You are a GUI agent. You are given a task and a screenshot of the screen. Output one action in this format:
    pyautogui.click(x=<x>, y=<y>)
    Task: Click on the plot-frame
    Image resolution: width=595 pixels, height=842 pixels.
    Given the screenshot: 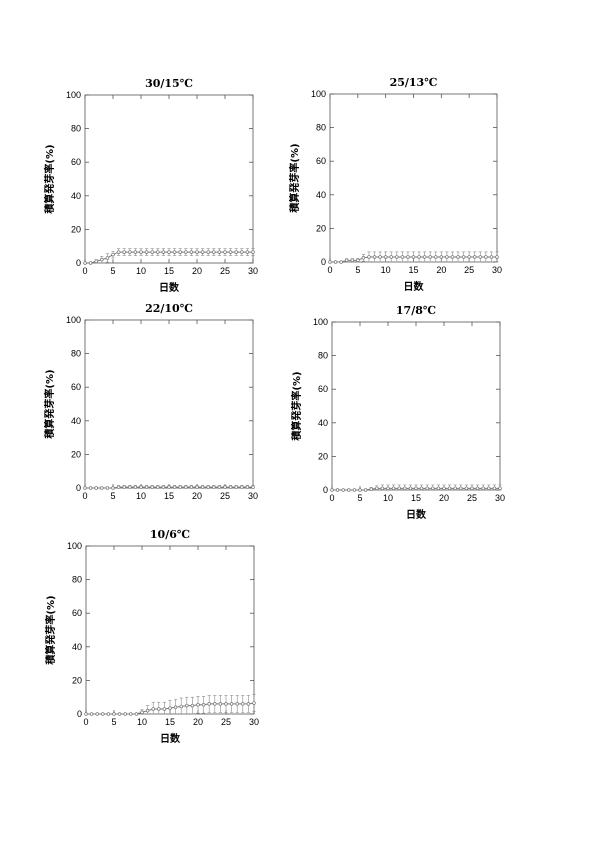 What is the action you would take?
    pyautogui.click(x=169, y=404)
    